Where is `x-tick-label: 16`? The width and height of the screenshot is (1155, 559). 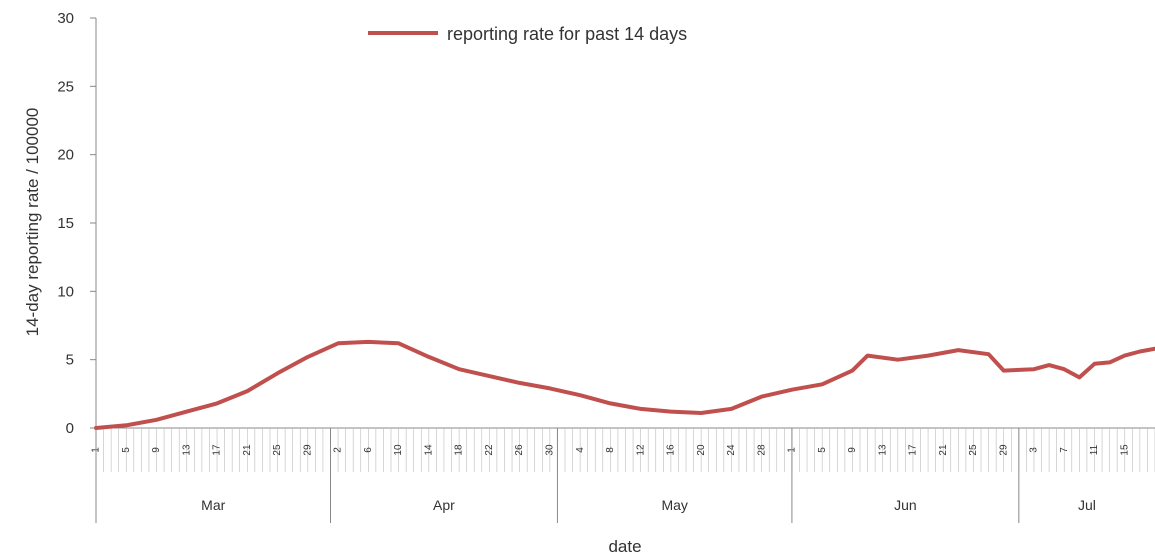
x-tick-label: 16 is located at coordinates (671, 450).